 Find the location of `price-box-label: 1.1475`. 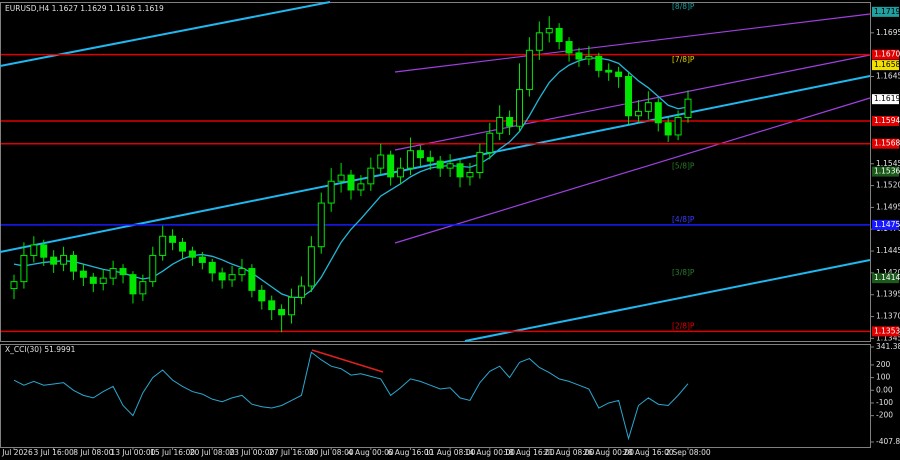

price-box-label: 1.1475 is located at coordinates (887, 224).